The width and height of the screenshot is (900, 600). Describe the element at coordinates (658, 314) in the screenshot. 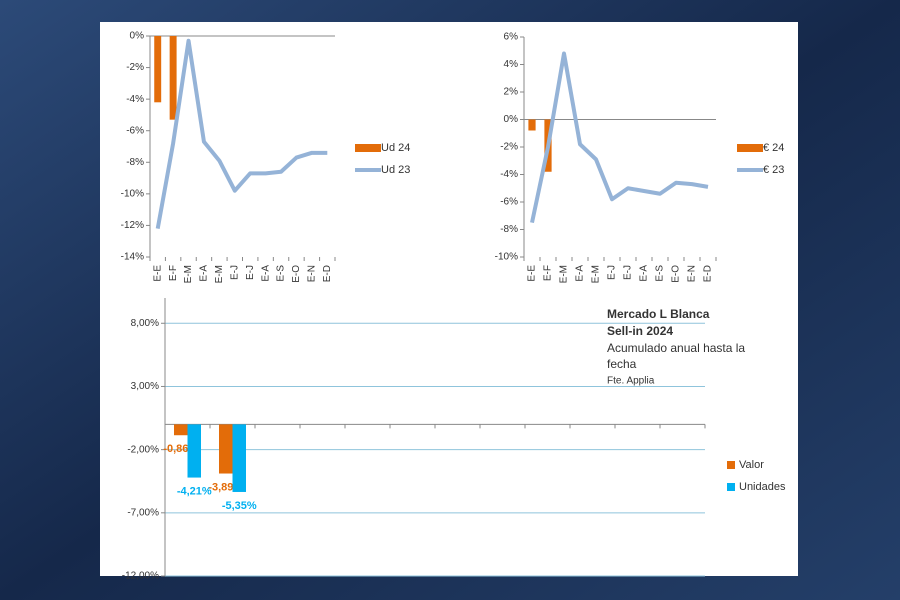

I see `chart-title: Mercado L Blanca` at that location.